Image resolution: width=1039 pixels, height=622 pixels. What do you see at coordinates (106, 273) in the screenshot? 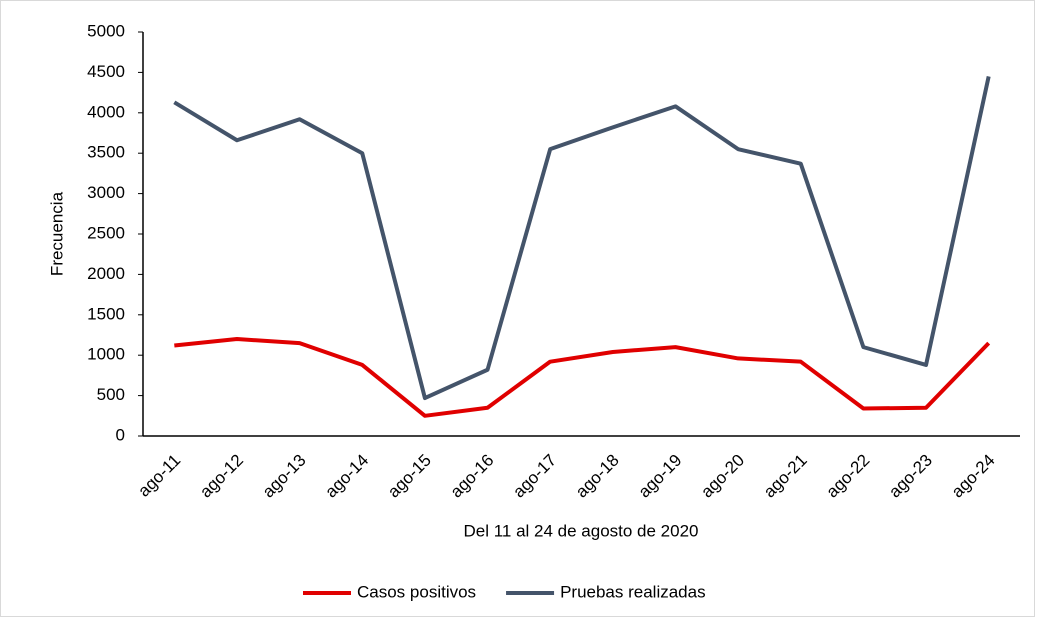
I see `y-tick-label: 2000` at bounding box center [106, 273].